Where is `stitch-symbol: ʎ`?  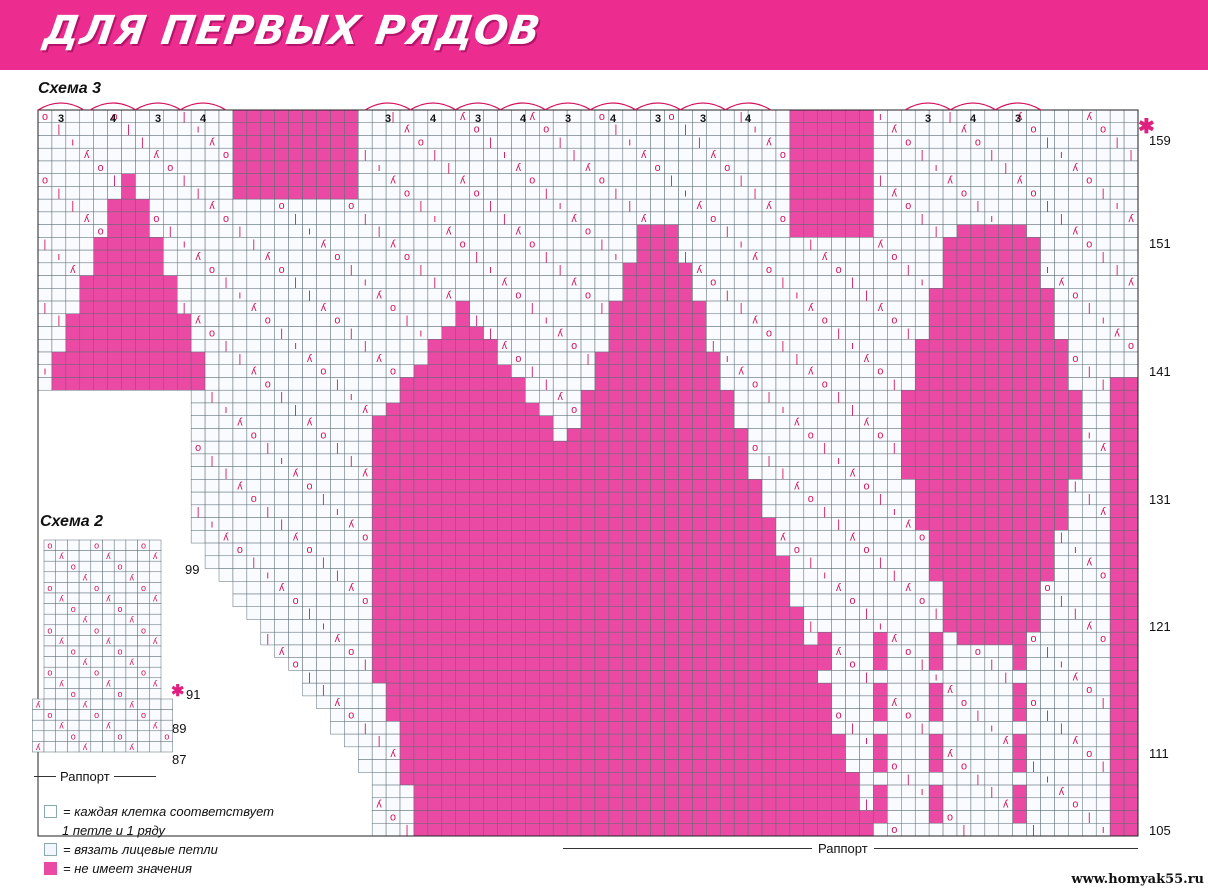 stitch-symbol: ʎ is located at coordinates (909, 525).